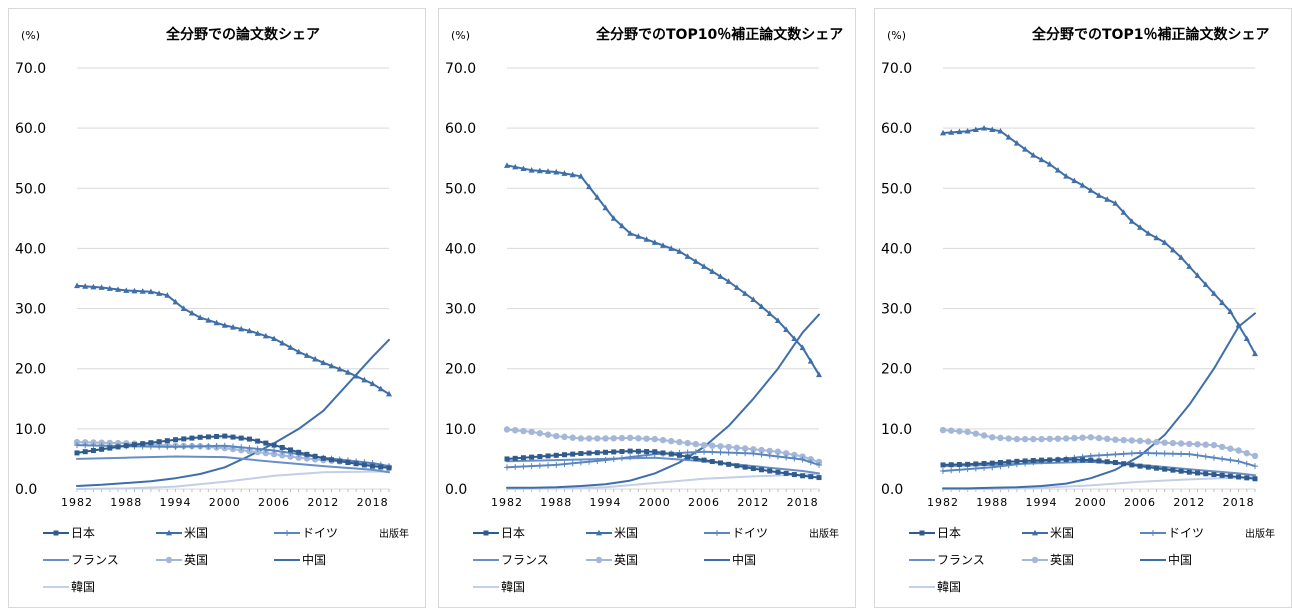  What do you see at coordinates (513, 533) in the screenshot?
I see `legend-label: 日本` at bounding box center [513, 533].